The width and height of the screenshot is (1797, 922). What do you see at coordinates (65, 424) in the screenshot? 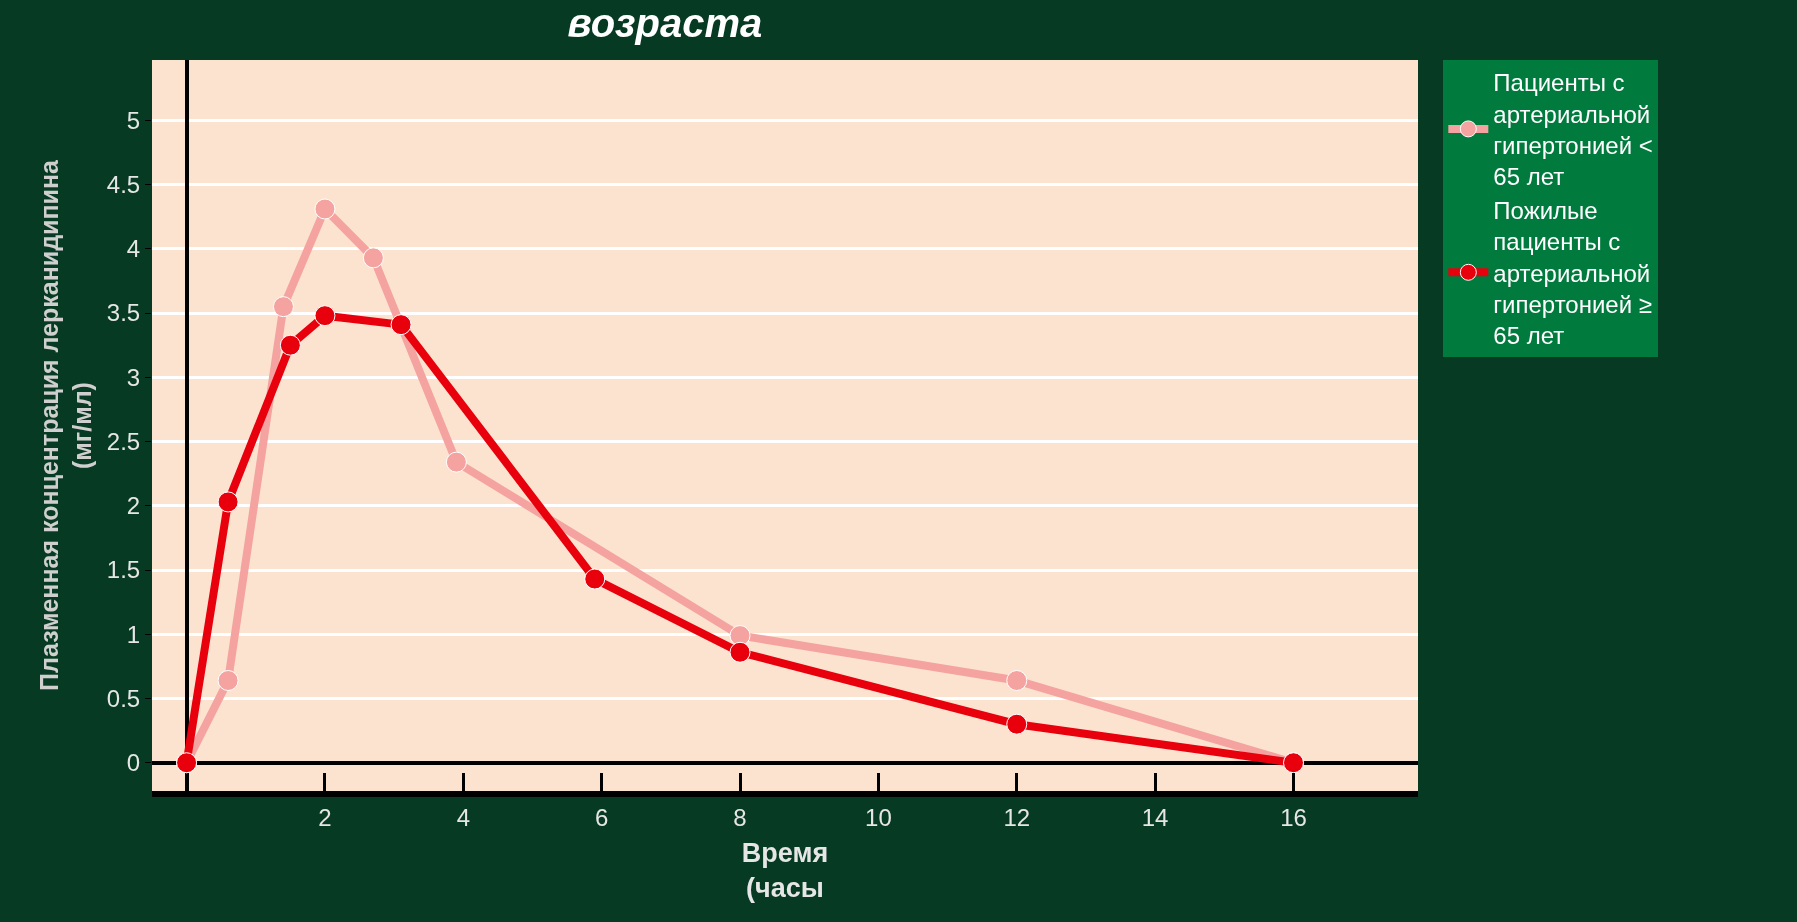
I see `y-axis-title: Плазменная концентрация лерканидипина (мг/мл)` at bounding box center [65, 424].